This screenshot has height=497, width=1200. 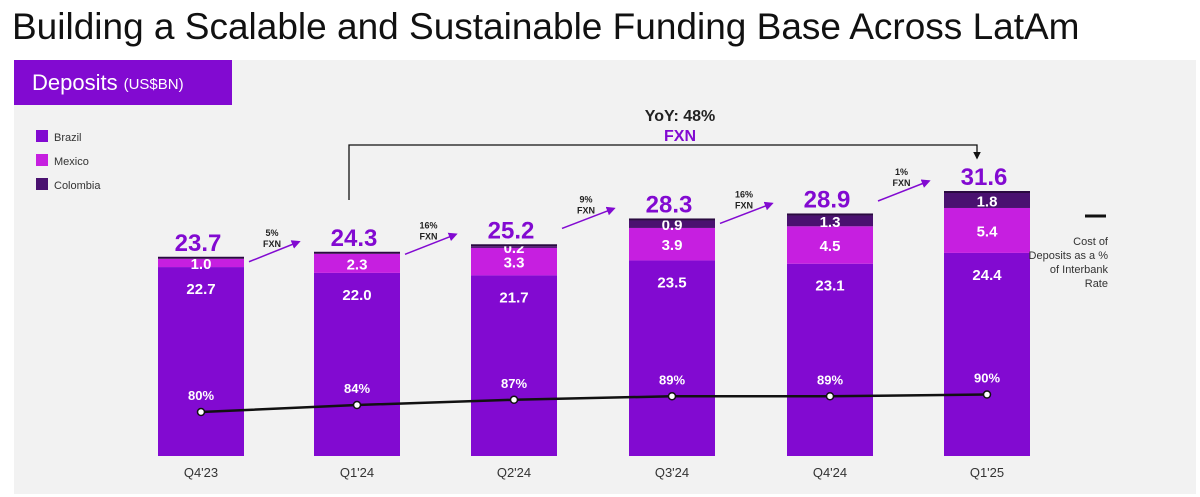 I want to click on x-tick-label-5: Q1'25, so click(x=987, y=472).